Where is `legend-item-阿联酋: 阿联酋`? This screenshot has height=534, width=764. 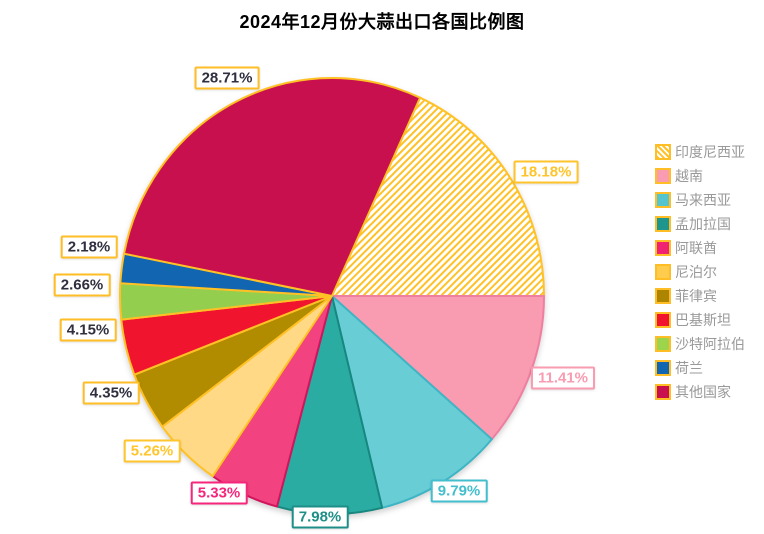 legend-item-阿联酋: 阿联酋 is located at coordinates (700, 248).